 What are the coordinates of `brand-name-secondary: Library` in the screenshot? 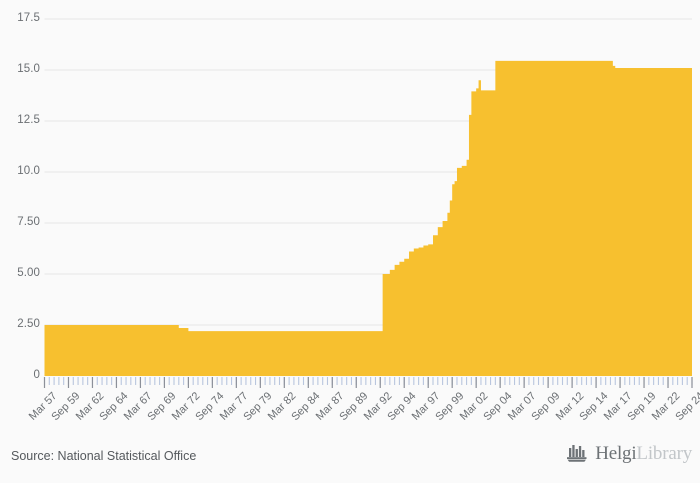 It's located at (664, 453).